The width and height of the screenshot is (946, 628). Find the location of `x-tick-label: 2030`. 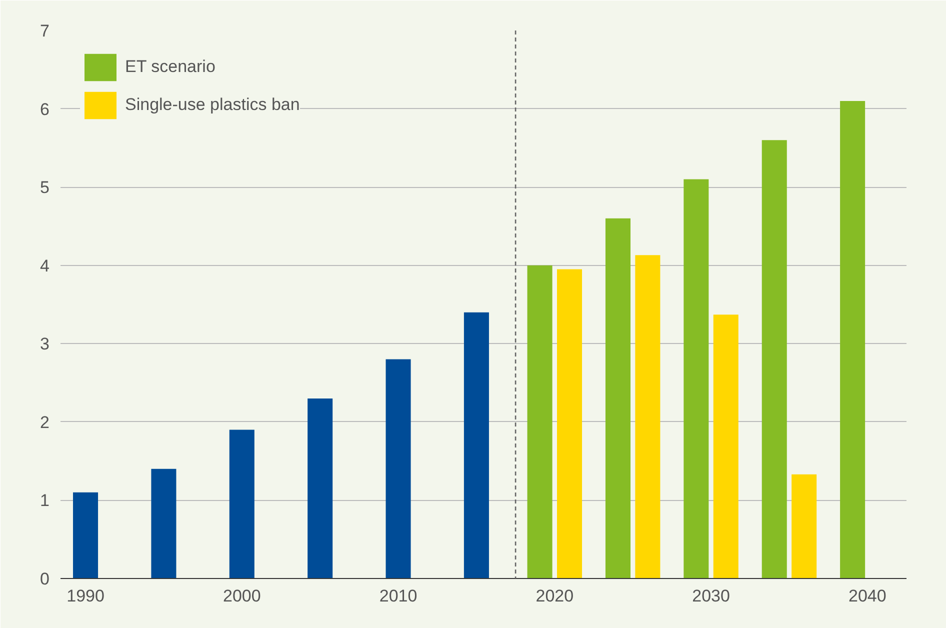

x-tick-label: 2030 is located at coordinates (711, 596).